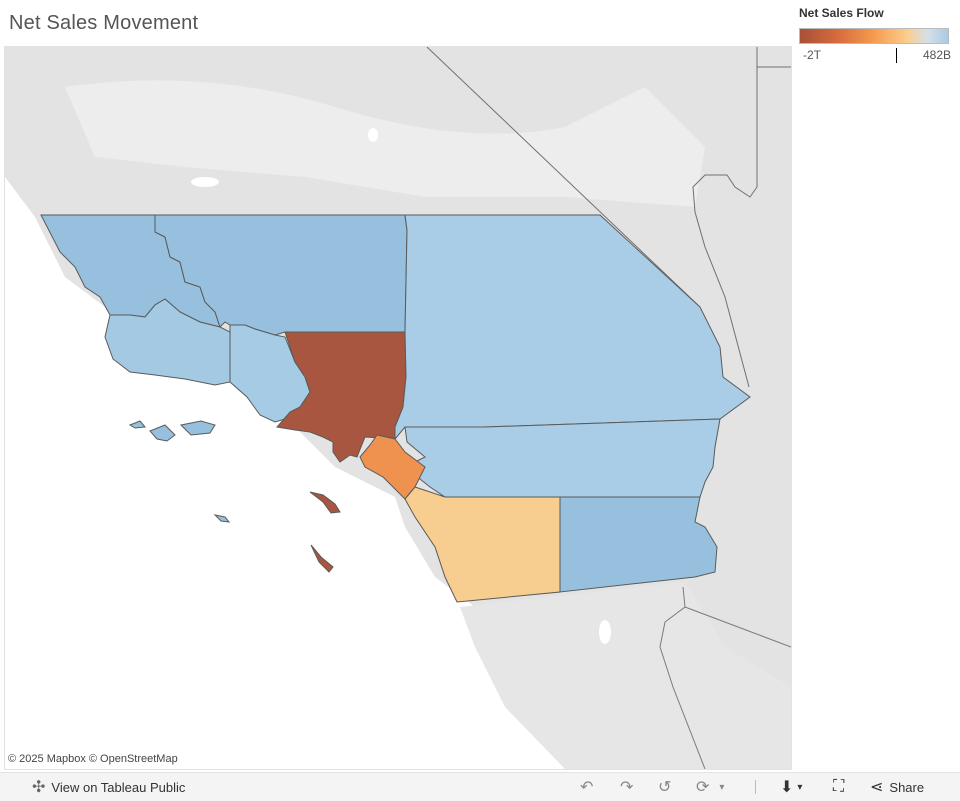  What do you see at coordinates (385, 143) in the screenshot?
I see `land-texture` at bounding box center [385, 143].